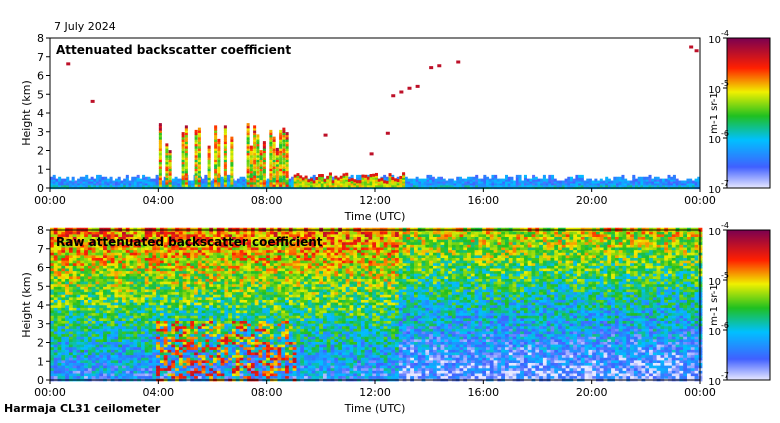 The width and height of the screenshot is (780, 423). Describe the element at coordinates (50, 200) in the screenshot. I see `x-tick-label: 00:00` at that location.